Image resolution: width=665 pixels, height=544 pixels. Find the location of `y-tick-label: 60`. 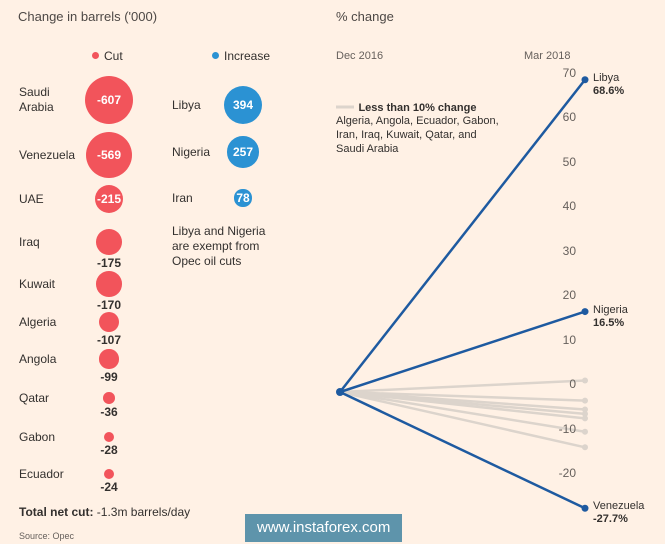

y-tick-label: 60 is located at coordinates (569, 117).